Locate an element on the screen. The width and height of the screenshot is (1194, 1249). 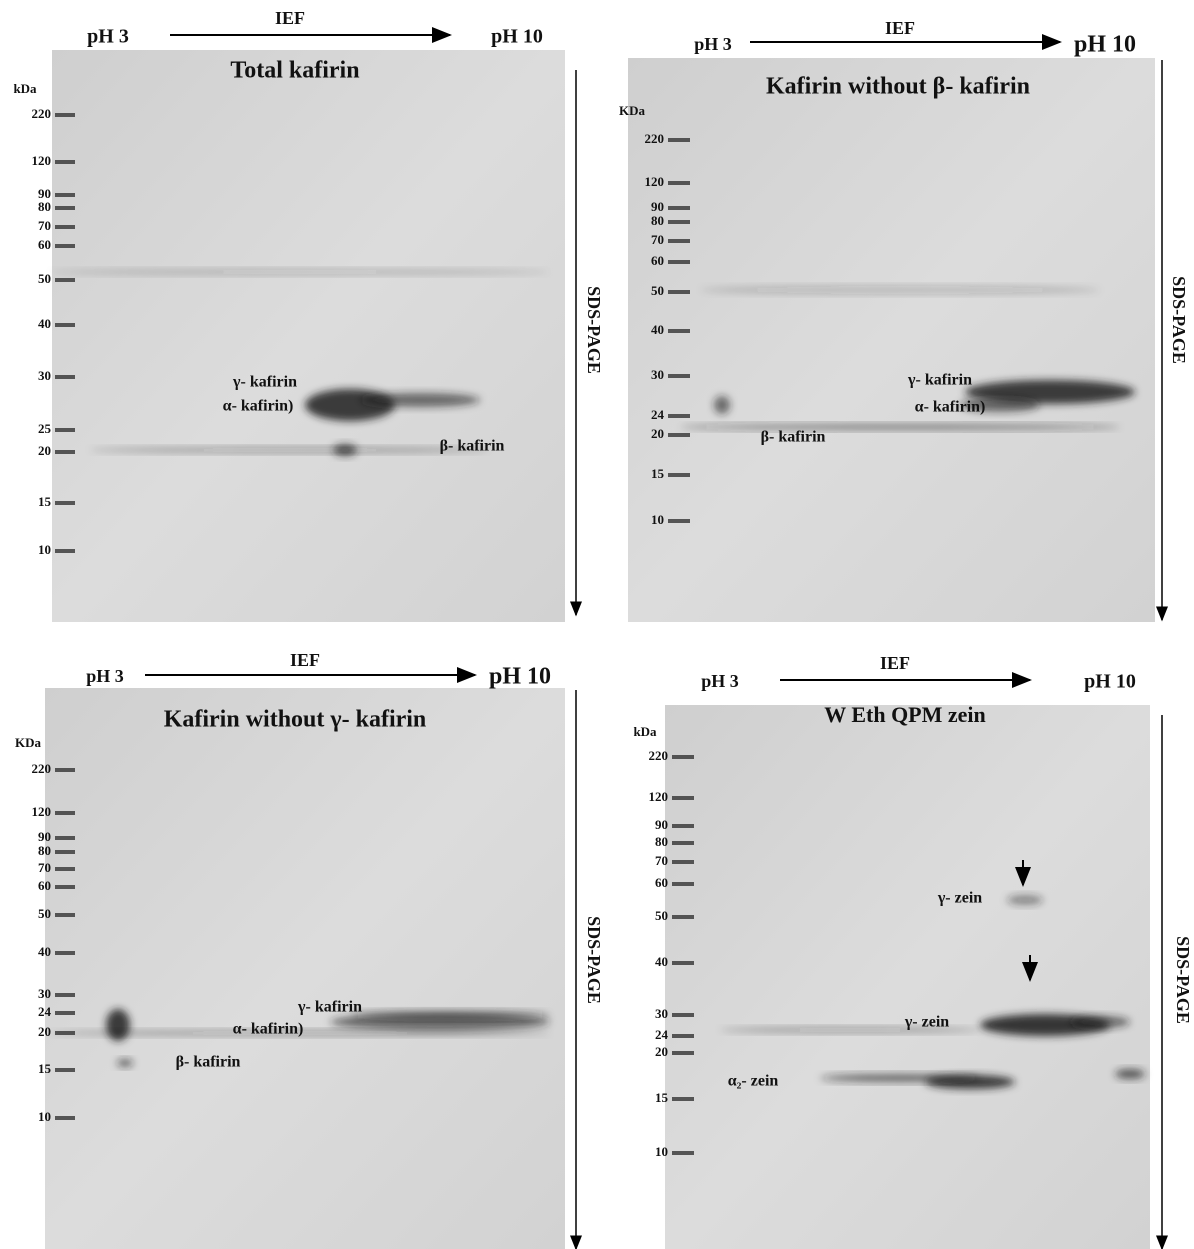
spot-label: α₂- zein is located at coordinates (753, 1081).